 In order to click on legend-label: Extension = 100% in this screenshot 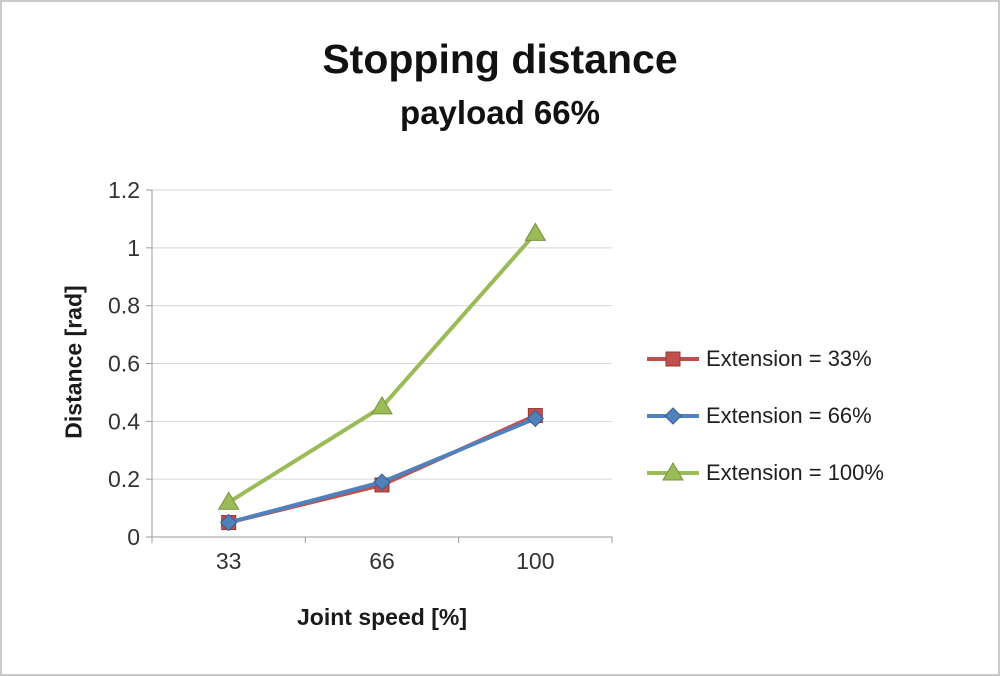, I will do `click(795, 472)`.